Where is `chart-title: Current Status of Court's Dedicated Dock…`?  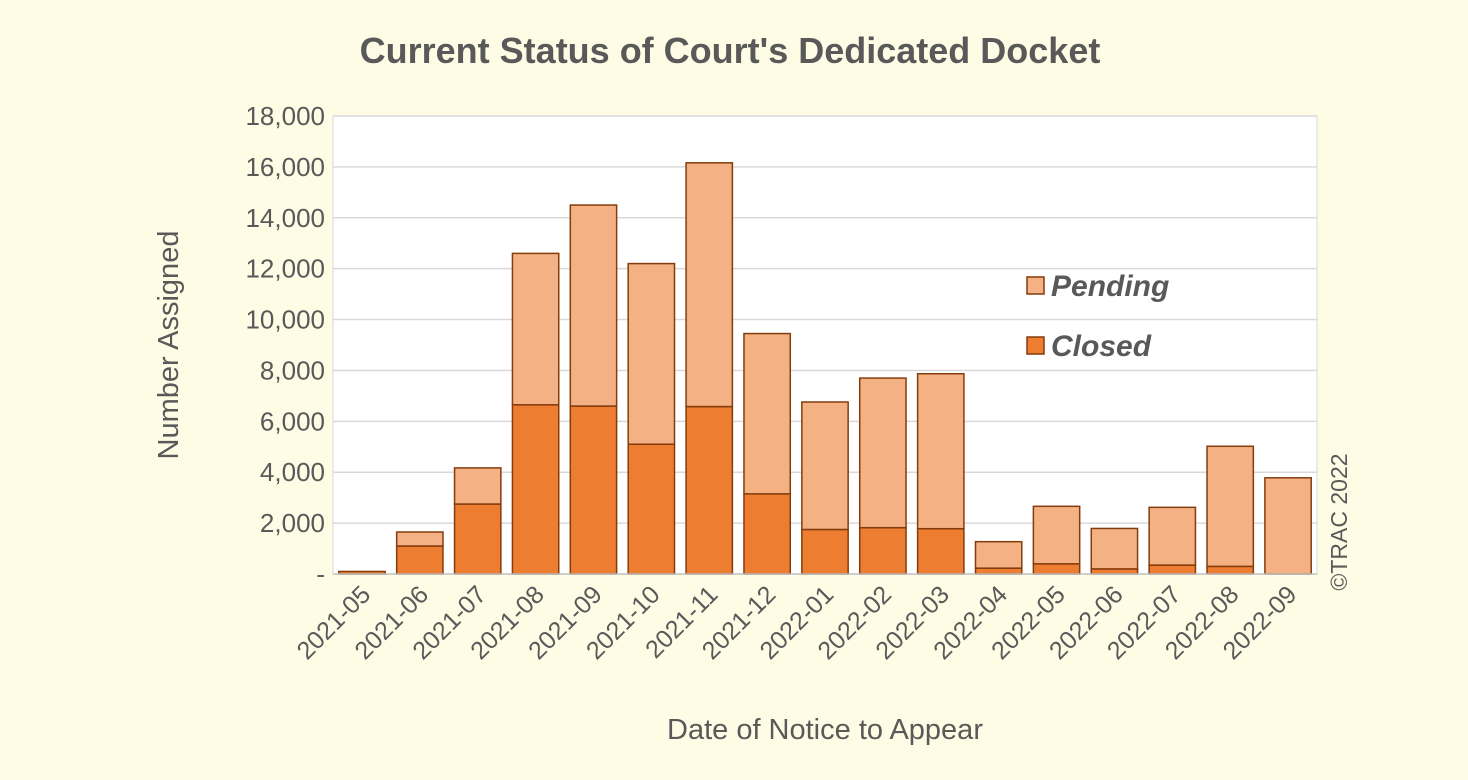 chart-title: Current Status of Court's Dedicated Dock… is located at coordinates (730, 50).